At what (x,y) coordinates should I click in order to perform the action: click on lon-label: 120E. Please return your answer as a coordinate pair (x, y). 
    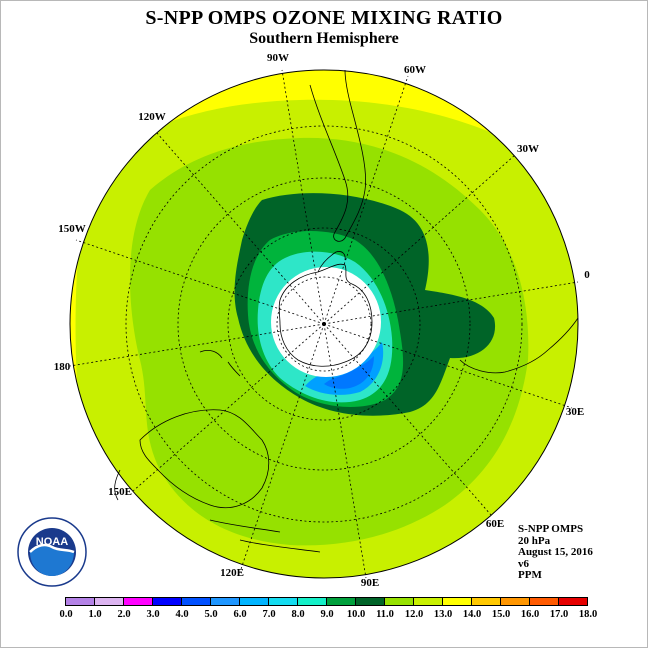
    Looking at the image, I should click on (232, 573).